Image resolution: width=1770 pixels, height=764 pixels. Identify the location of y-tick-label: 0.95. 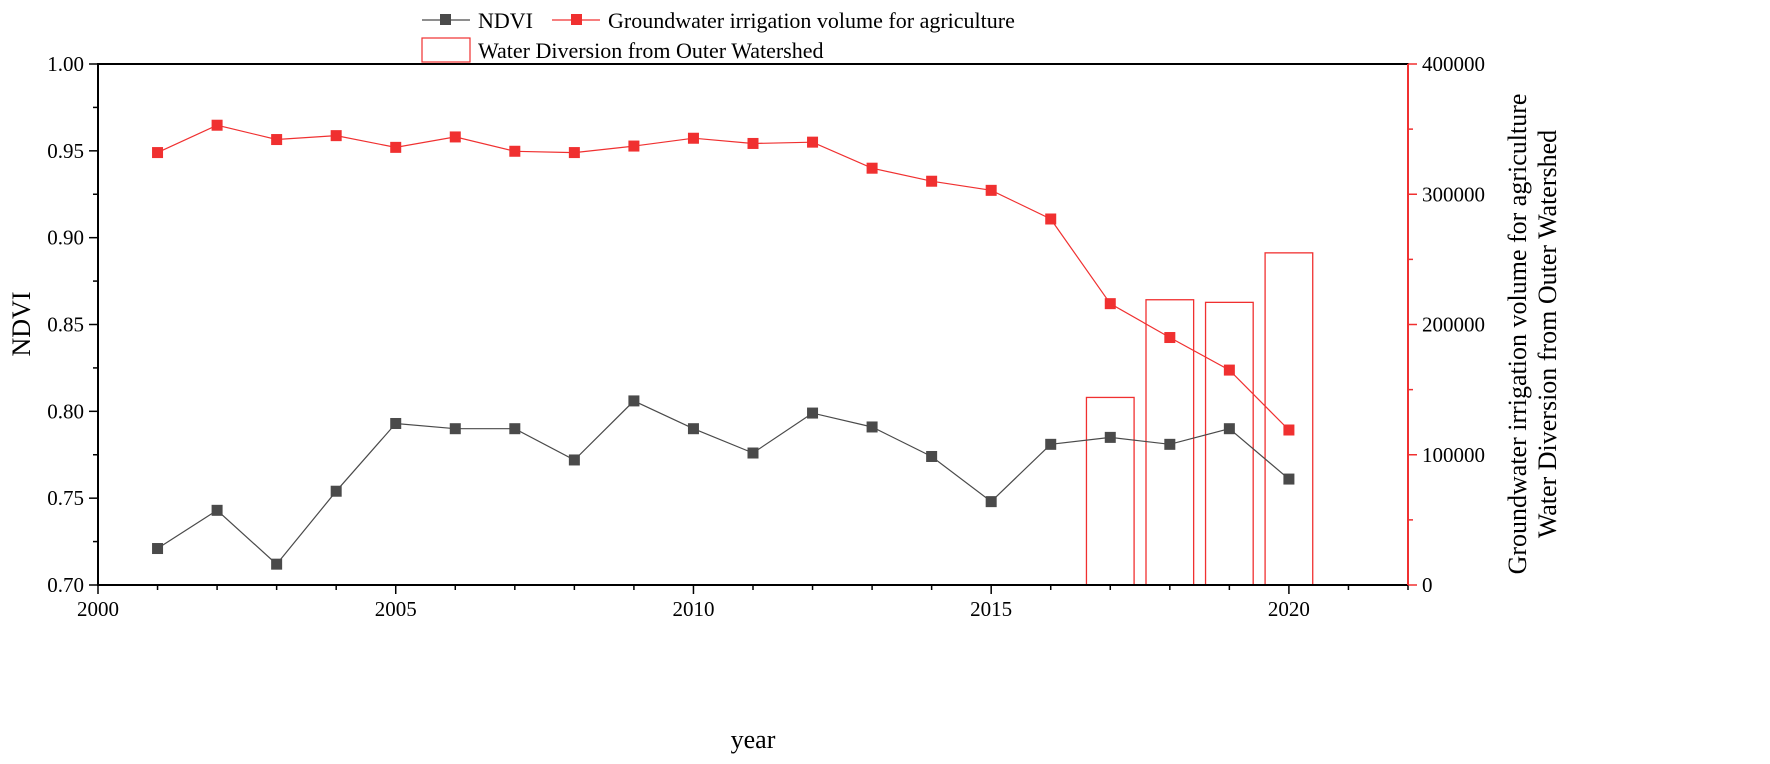
(65, 151).